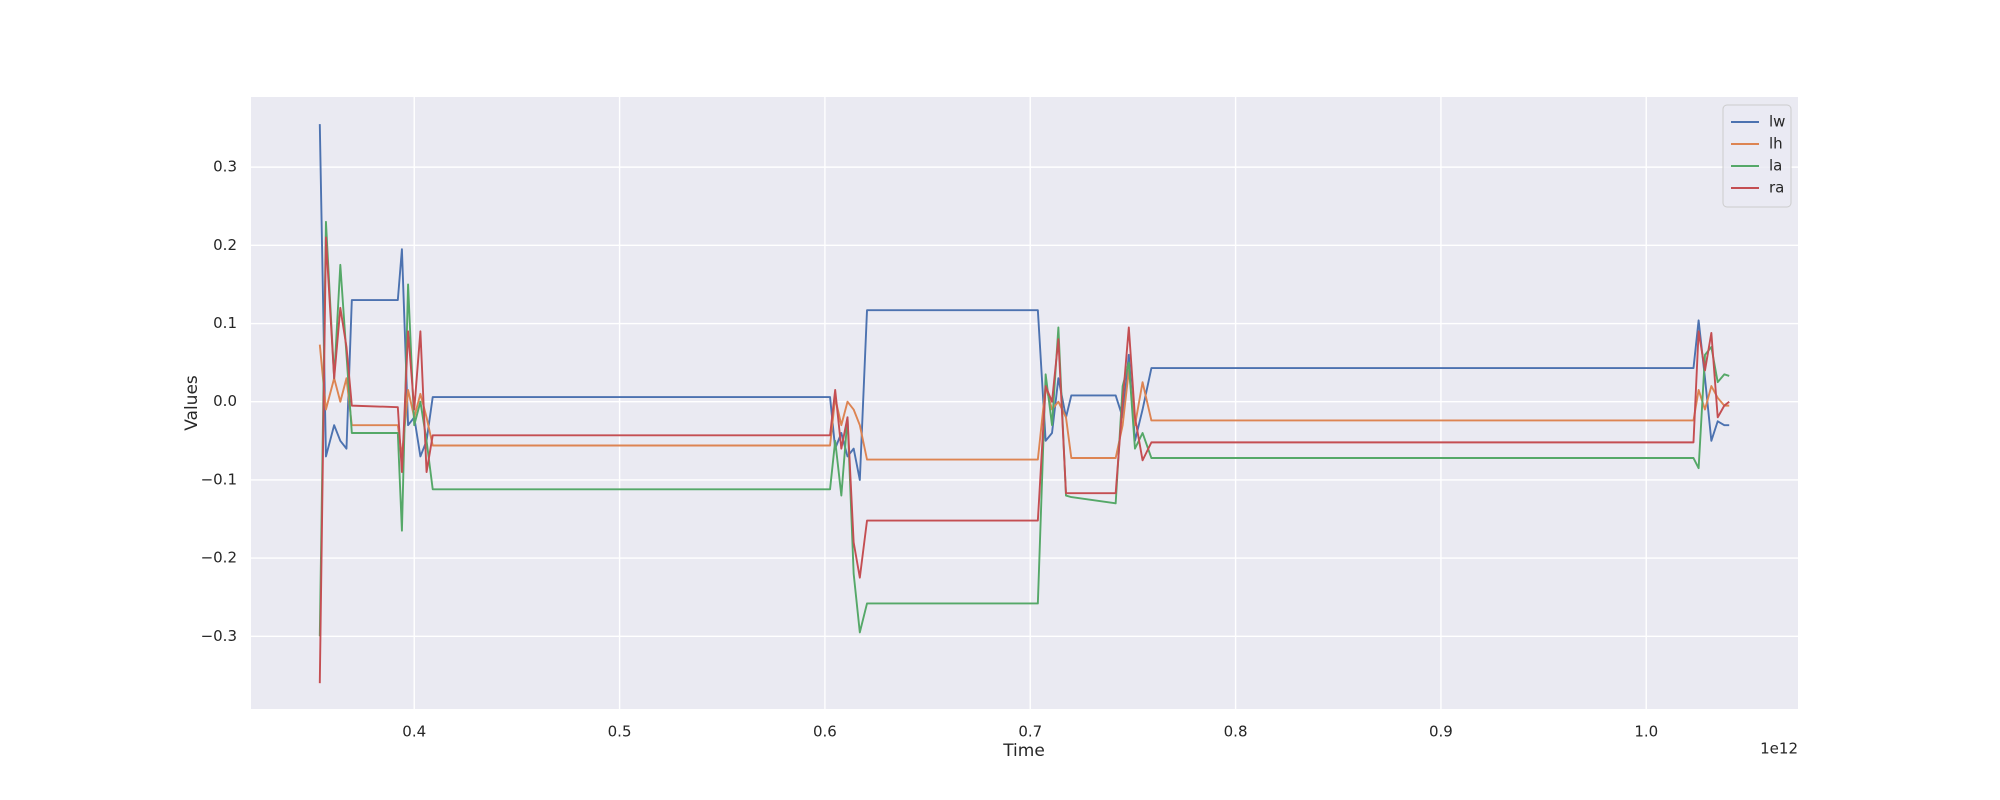 The width and height of the screenshot is (2000, 800). I want to click on legend-label: lh, so click(1776, 144).